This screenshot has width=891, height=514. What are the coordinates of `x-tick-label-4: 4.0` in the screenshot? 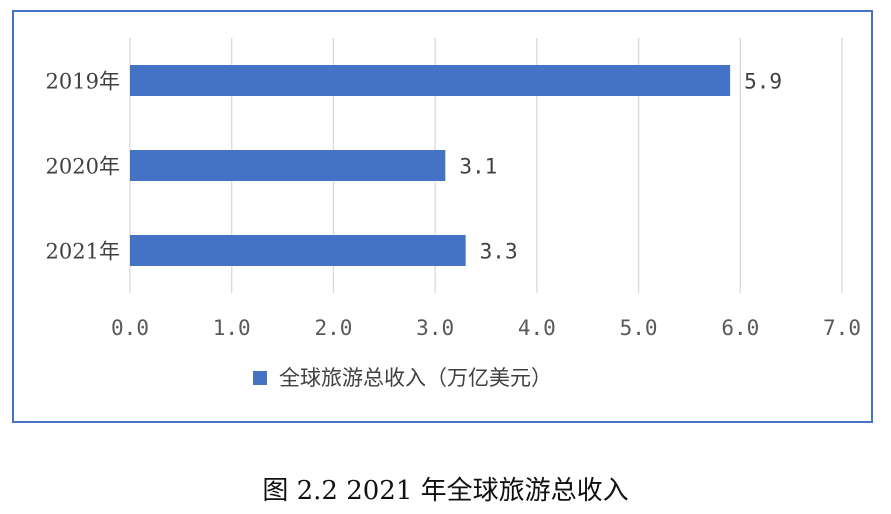 It's located at (537, 328).